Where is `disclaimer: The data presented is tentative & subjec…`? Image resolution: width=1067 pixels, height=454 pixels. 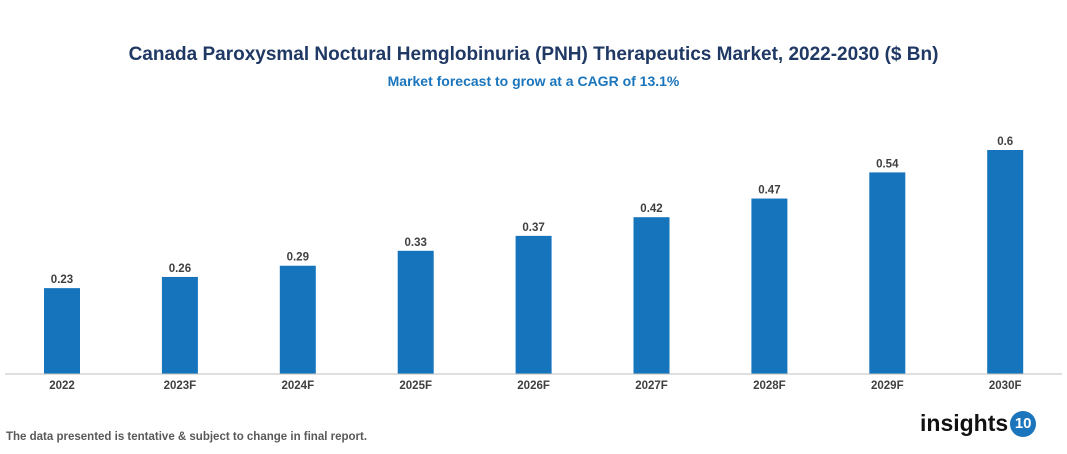
disclaimer: The data presented is tentative & subjec… is located at coordinates (187, 437).